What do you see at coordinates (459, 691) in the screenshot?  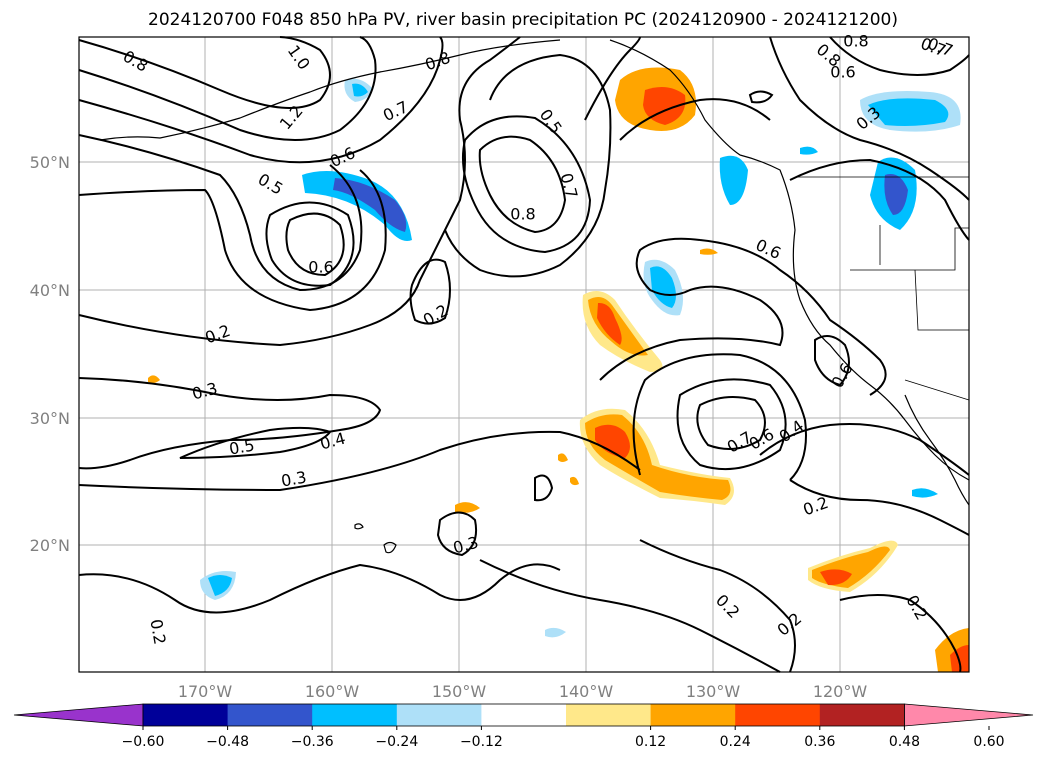 I see `lon-label: 150°W` at bounding box center [459, 691].